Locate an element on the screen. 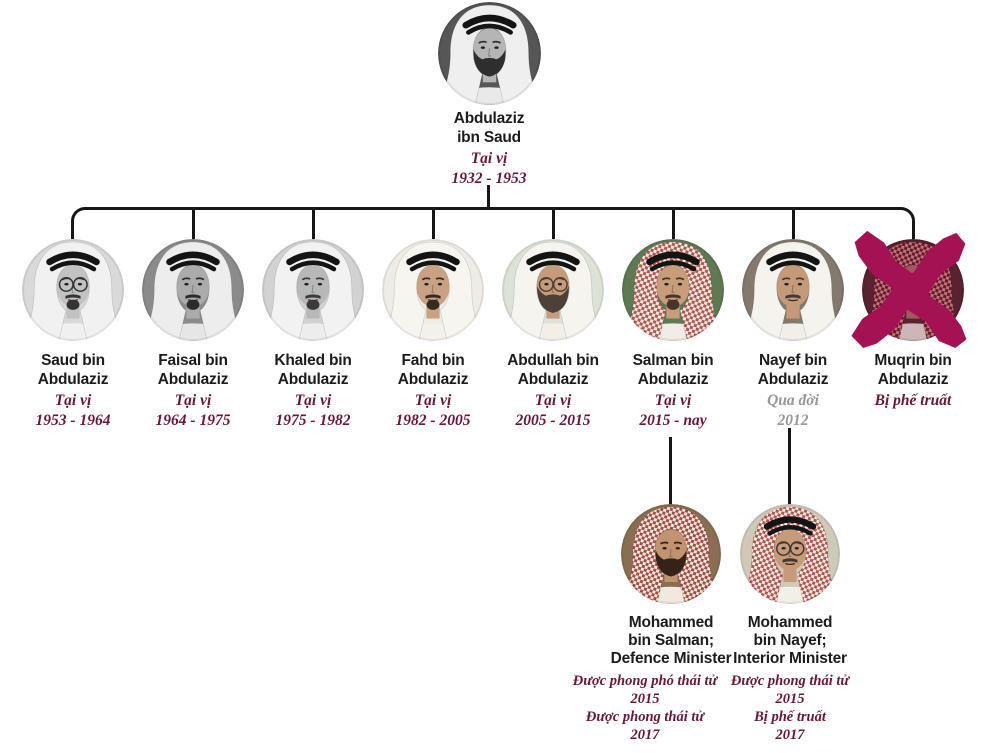 The height and width of the screenshot is (753, 988). person-name: Faisal bin Abdulaziz is located at coordinates (193, 370).